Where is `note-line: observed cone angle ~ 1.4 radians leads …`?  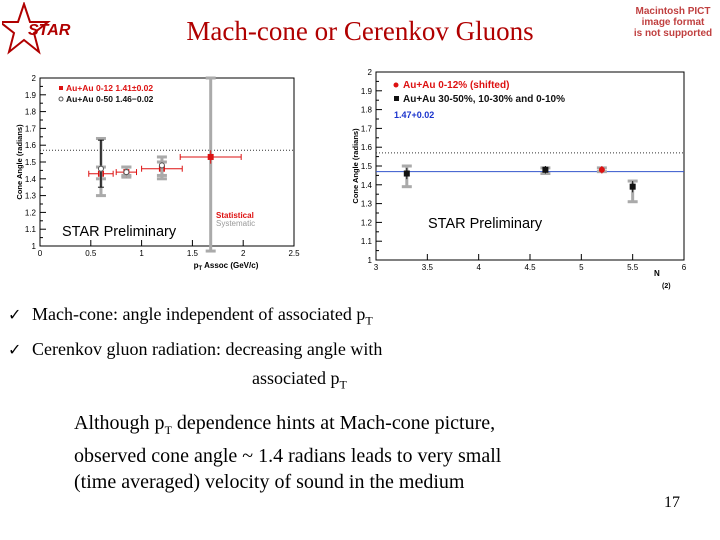 note-line: observed cone angle ~ 1.4 radians leads … is located at coordinates (288, 456).